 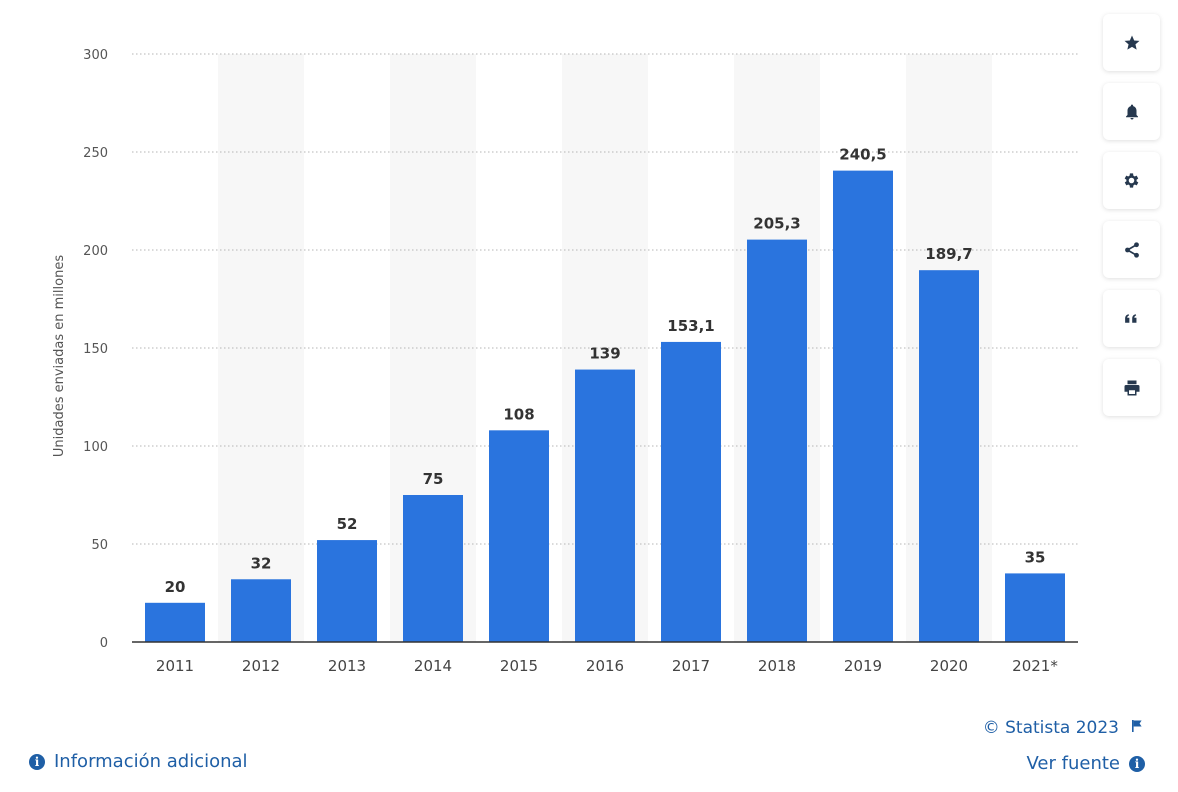 I want to click on data-label: 139, so click(x=604, y=354).